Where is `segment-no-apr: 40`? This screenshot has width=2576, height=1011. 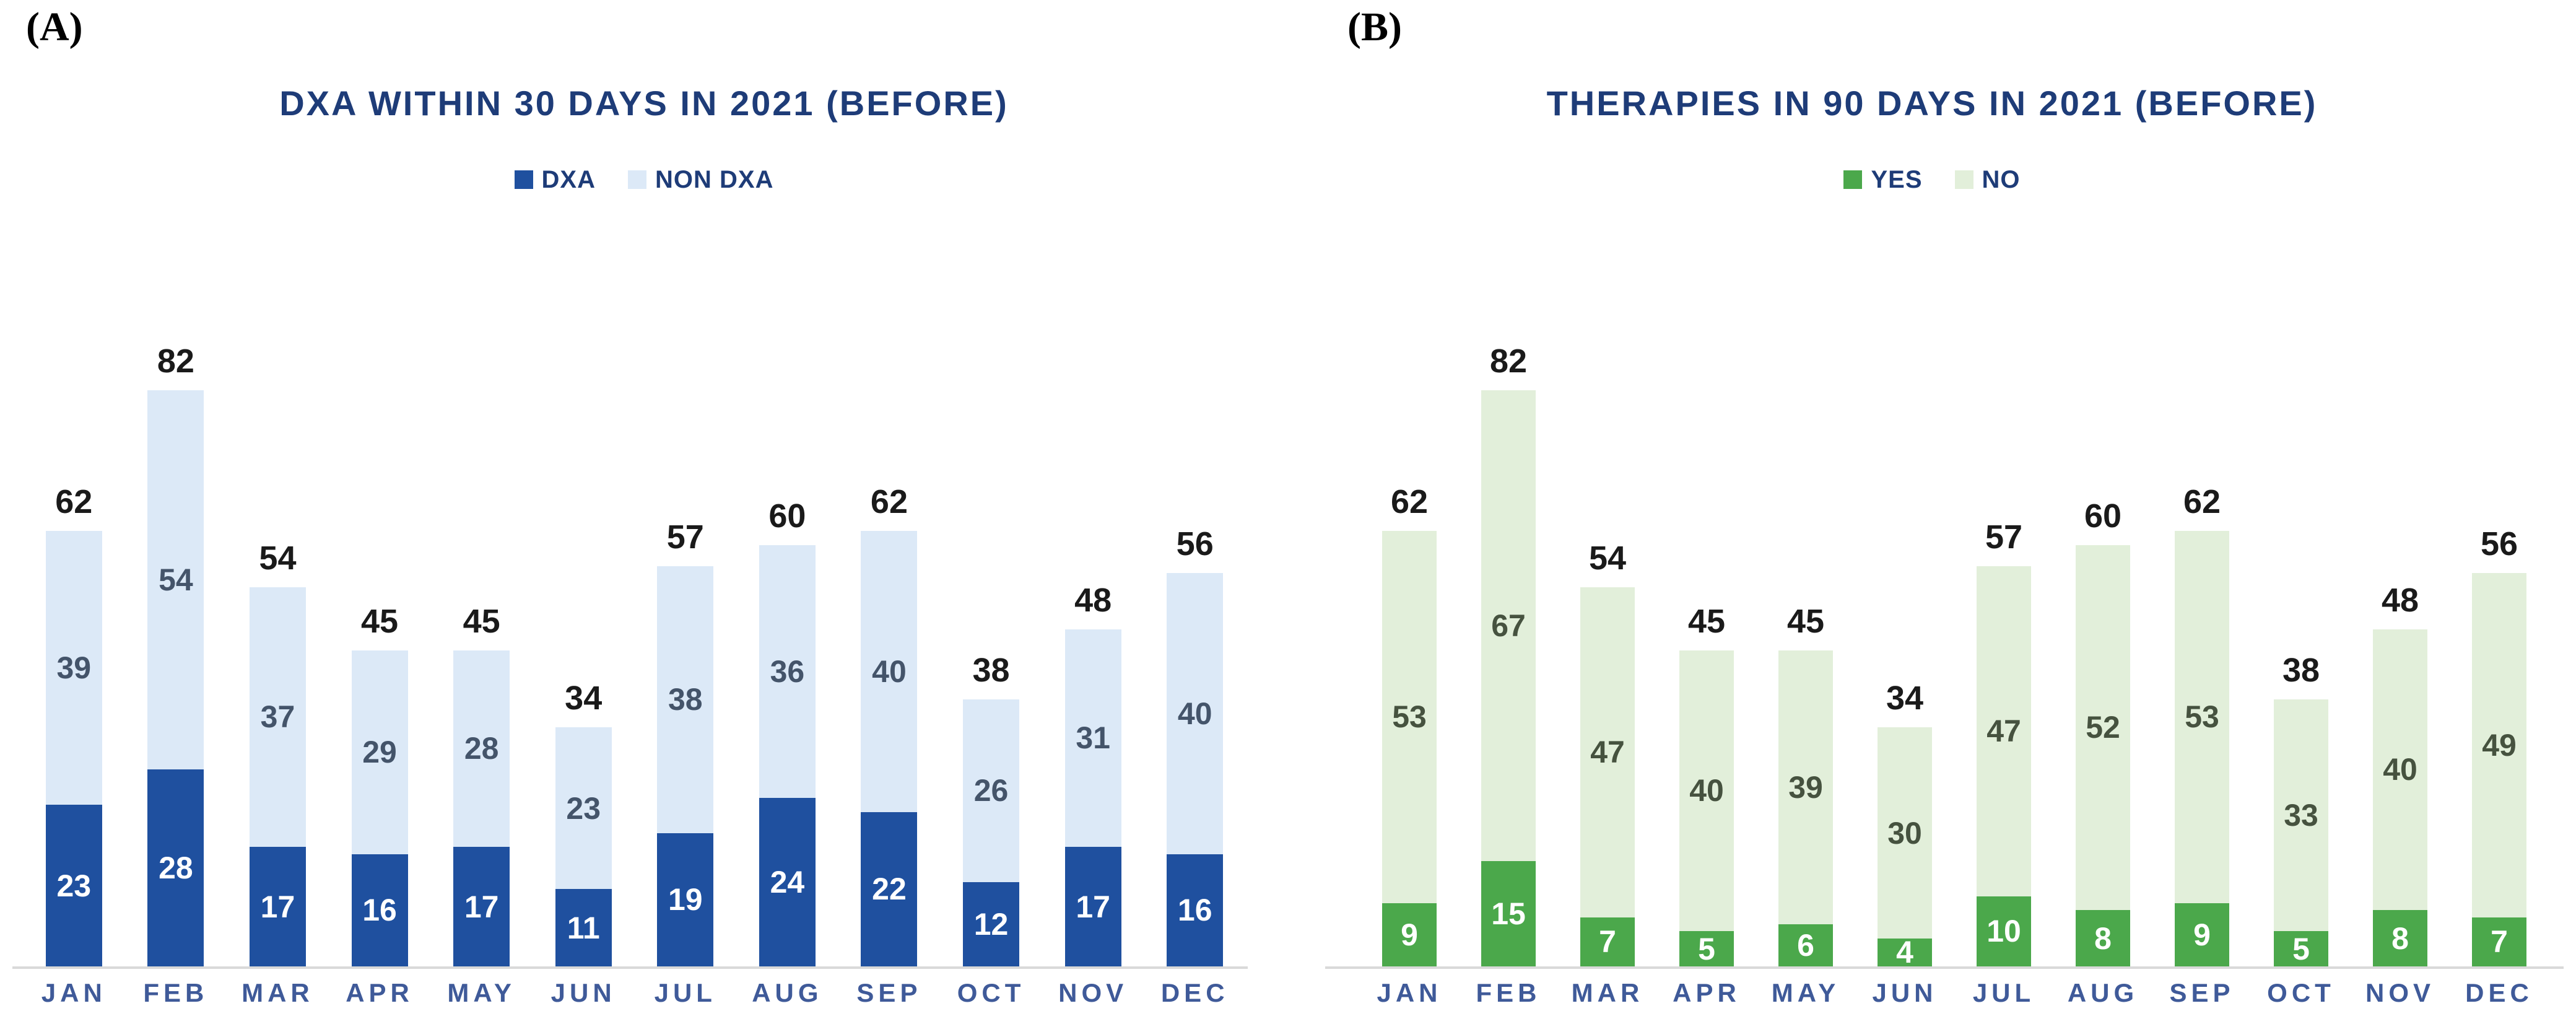
segment-no-apr: 40 is located at coordinates (1706, 791).